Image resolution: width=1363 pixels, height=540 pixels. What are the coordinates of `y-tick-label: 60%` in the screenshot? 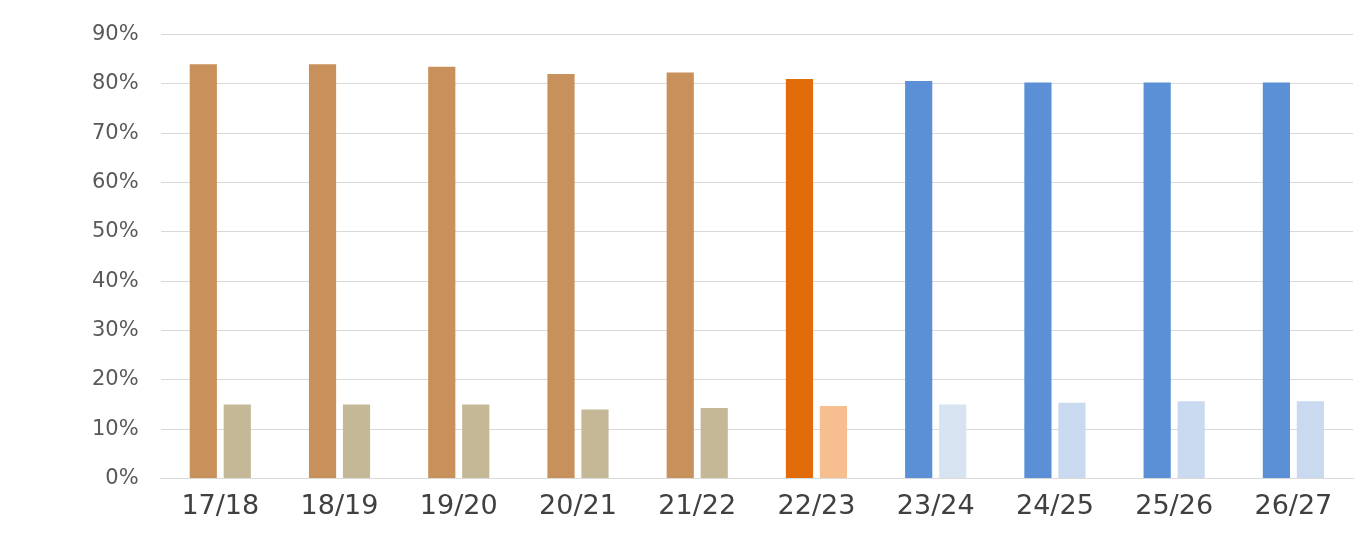 It's located at (115, 181).